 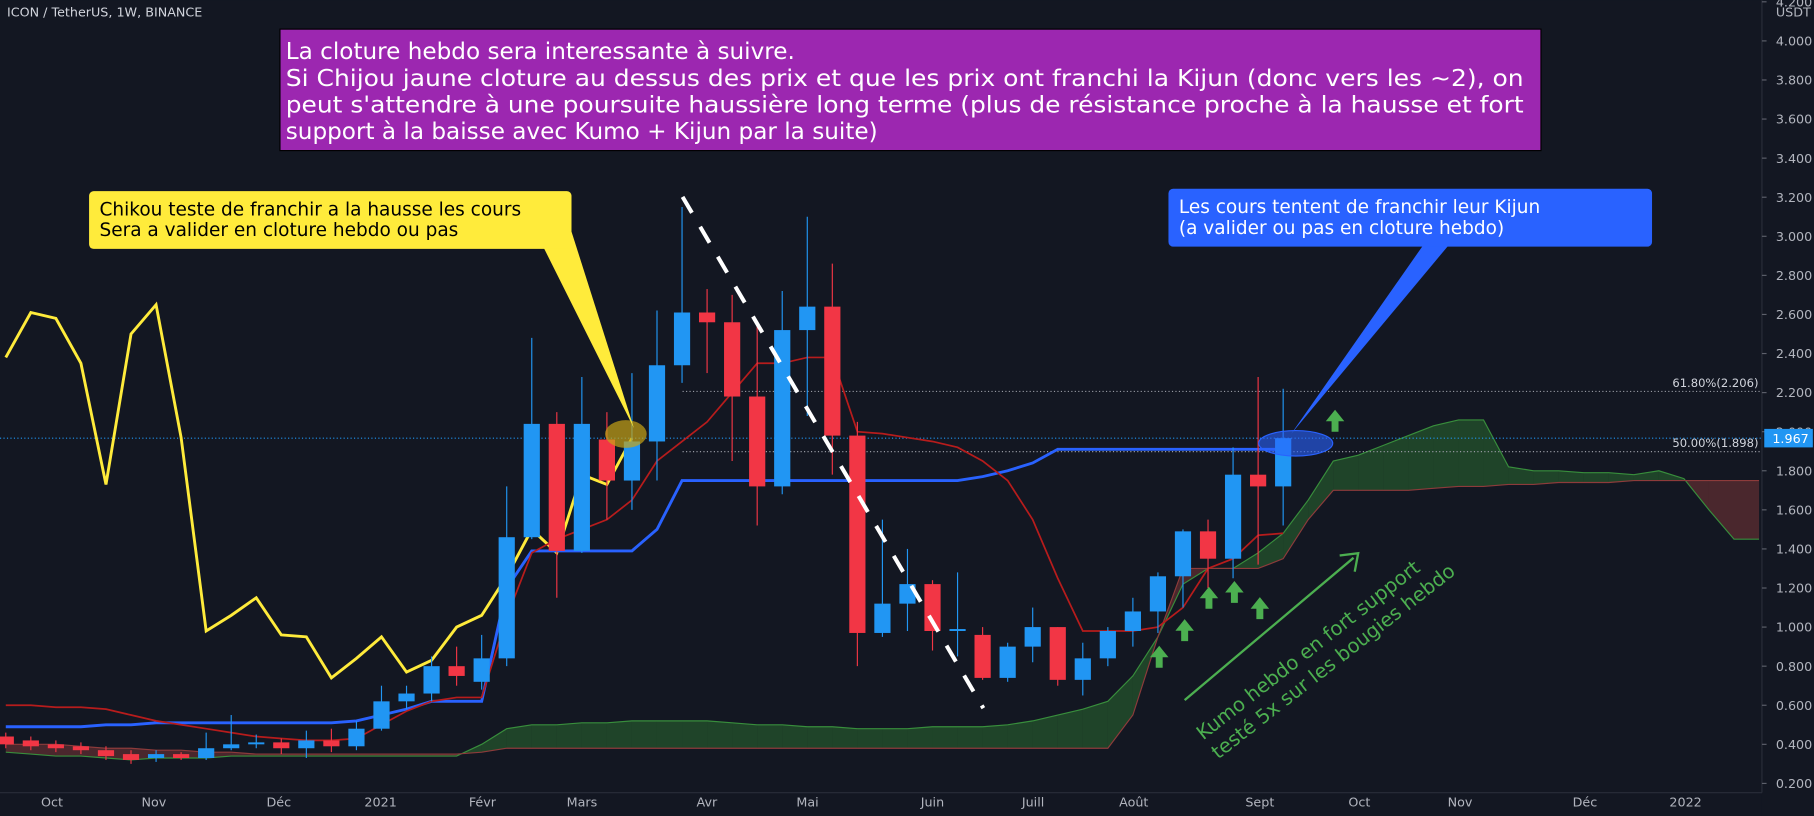 What do you see at coordinates (1247, 538) in the screenshot?
I see `up-arrows` at bounding box center [1247, 538].